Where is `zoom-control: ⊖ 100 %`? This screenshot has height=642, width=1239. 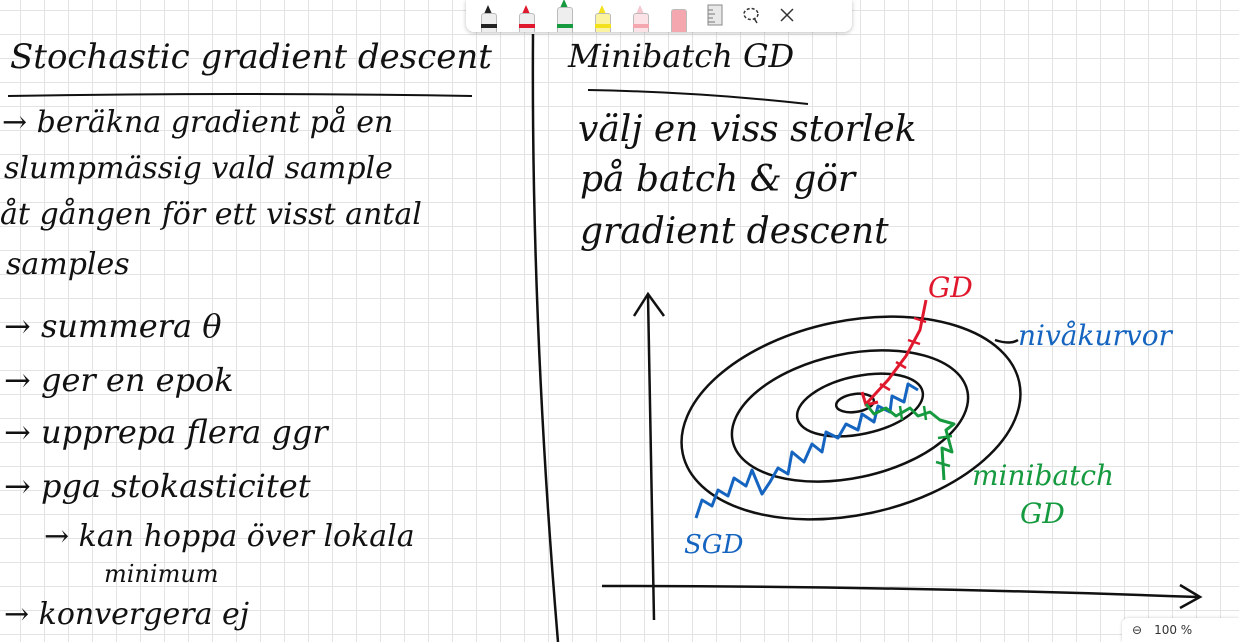 zoom-control: ⊖ 100 % is located at coordinates (1180, 630).